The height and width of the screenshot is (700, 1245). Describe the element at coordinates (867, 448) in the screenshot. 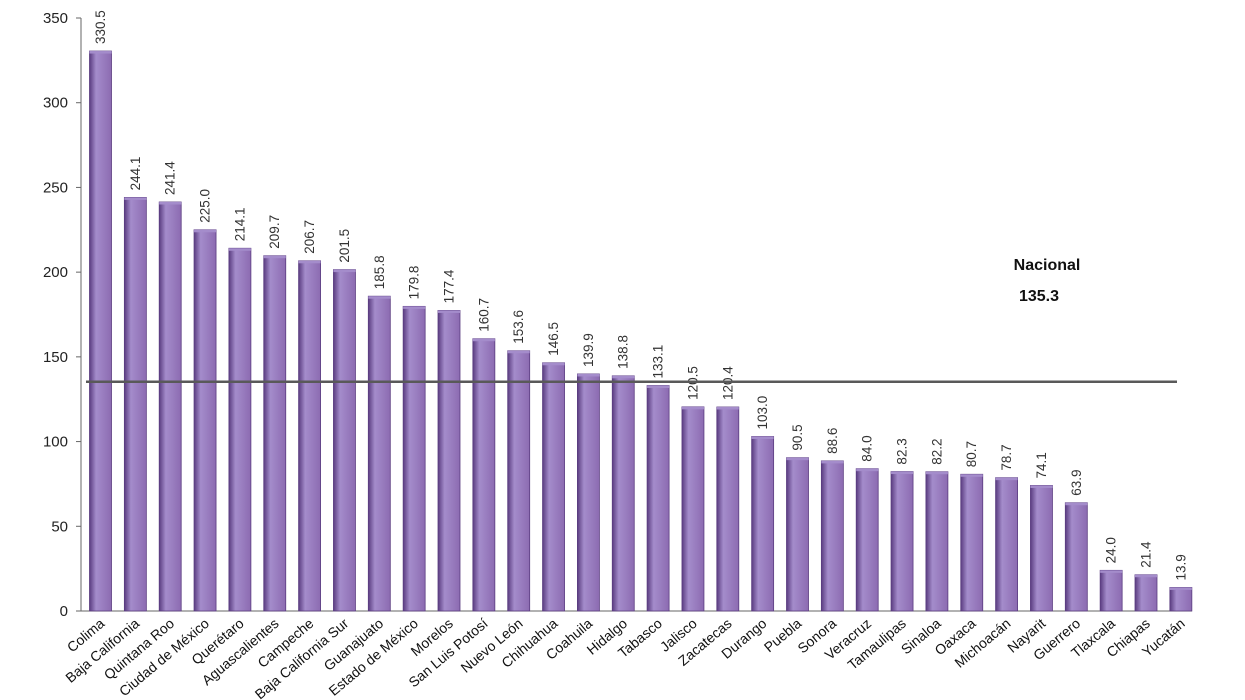

I see `data-label: 84.0` at that location.